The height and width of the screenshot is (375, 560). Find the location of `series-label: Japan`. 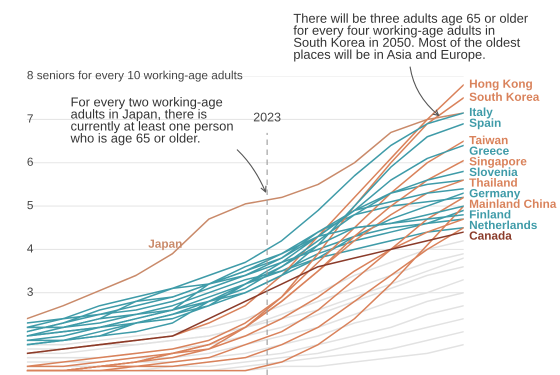

series-label: Japan is located at coordinates (165, 245).